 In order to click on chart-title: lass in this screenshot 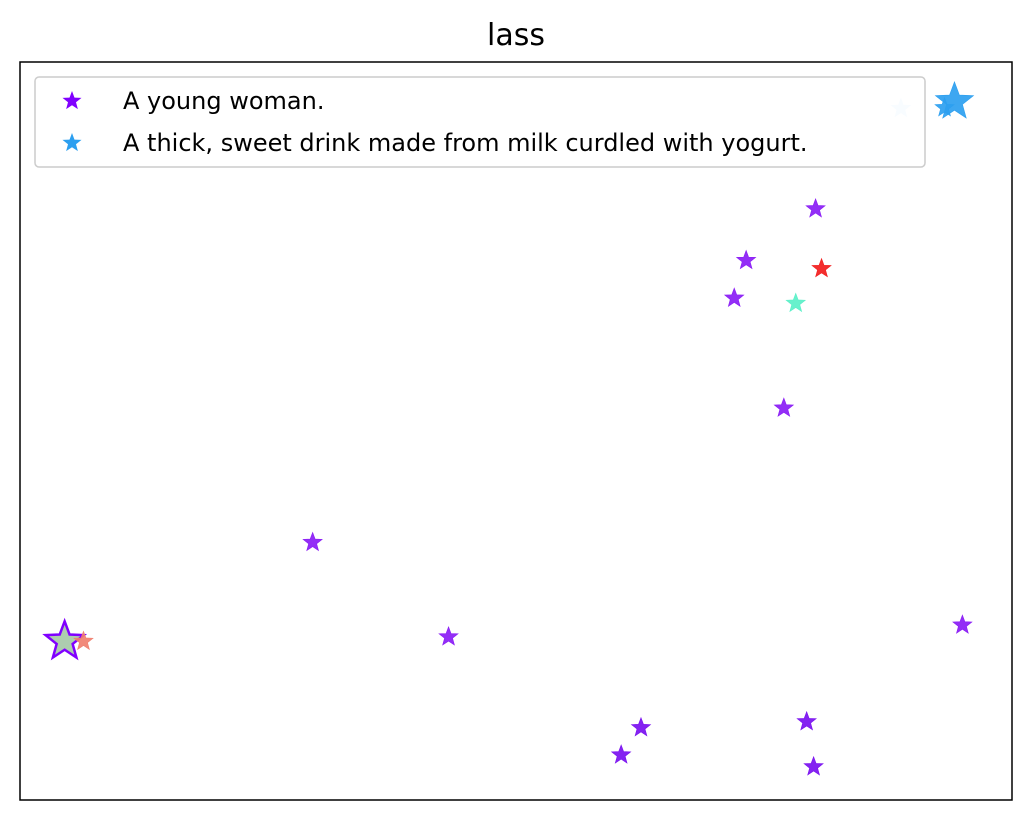, I will do `click(516, 35)`.